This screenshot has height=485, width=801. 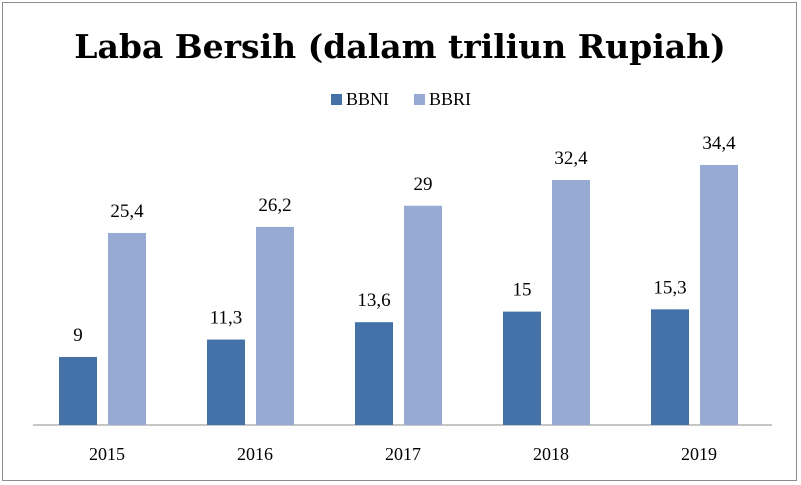 What do you see at coordinates (670, 367) in the screenshot?
I see `bar-bbni-2019` at bounding box center [670, 367].